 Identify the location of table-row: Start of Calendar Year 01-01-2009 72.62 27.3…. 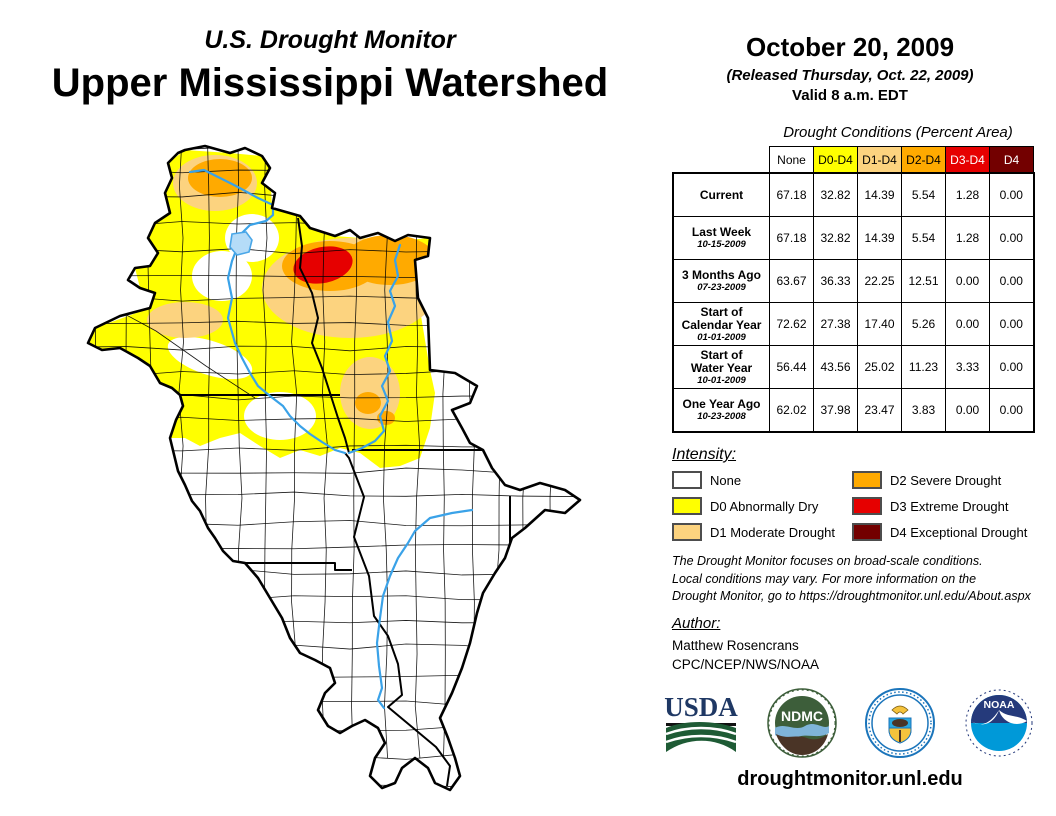
(853, 324).